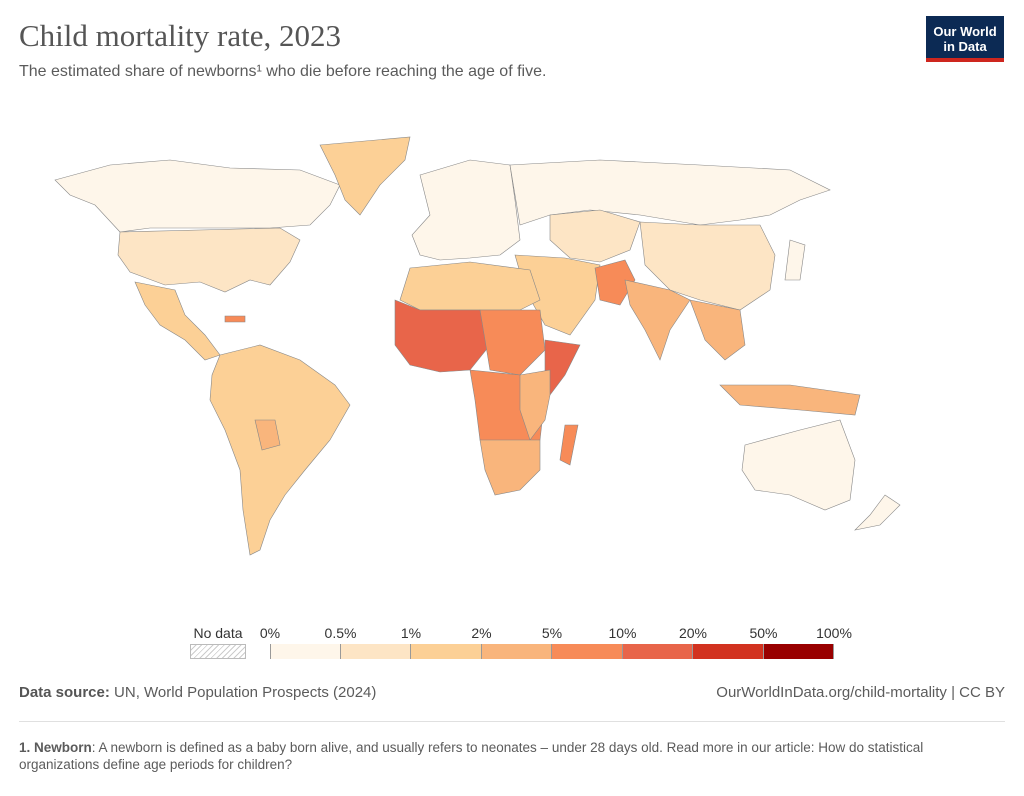  Describe the element at coordinates (535, 405) in the screenshot. I see `region-east-africa` at that location.